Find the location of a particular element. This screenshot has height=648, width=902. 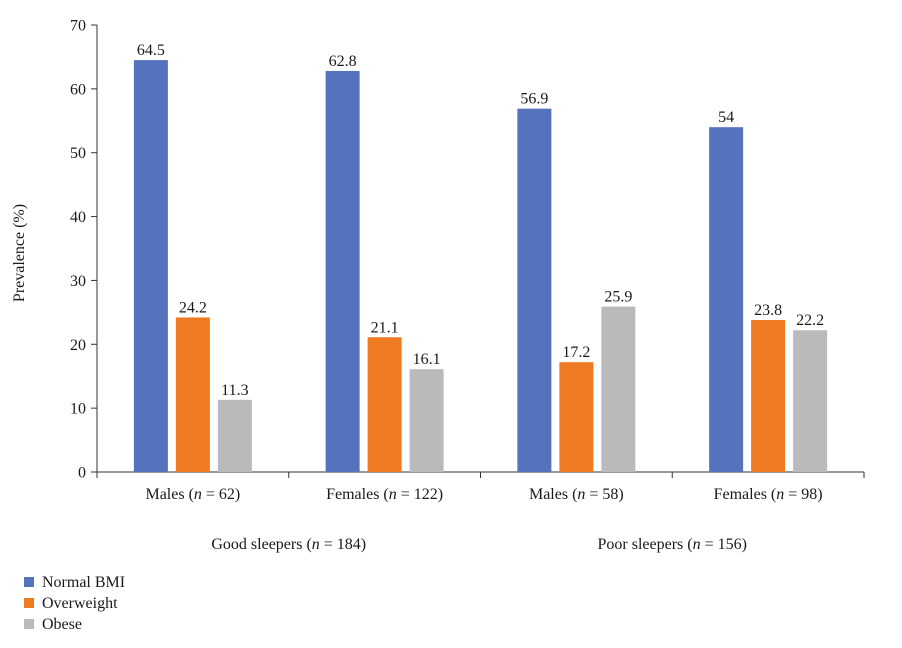

data-label: 23.8 is located at coordinates (768, 310).